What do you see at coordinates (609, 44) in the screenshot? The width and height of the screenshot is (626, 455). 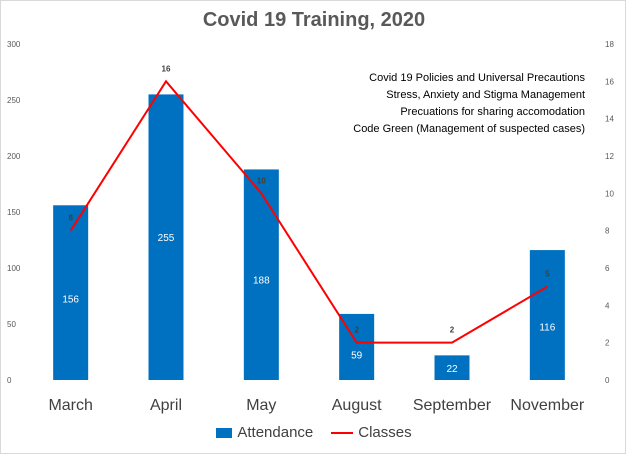 I see `y-right-tick-label: 18` at bounding box center [609, 44].